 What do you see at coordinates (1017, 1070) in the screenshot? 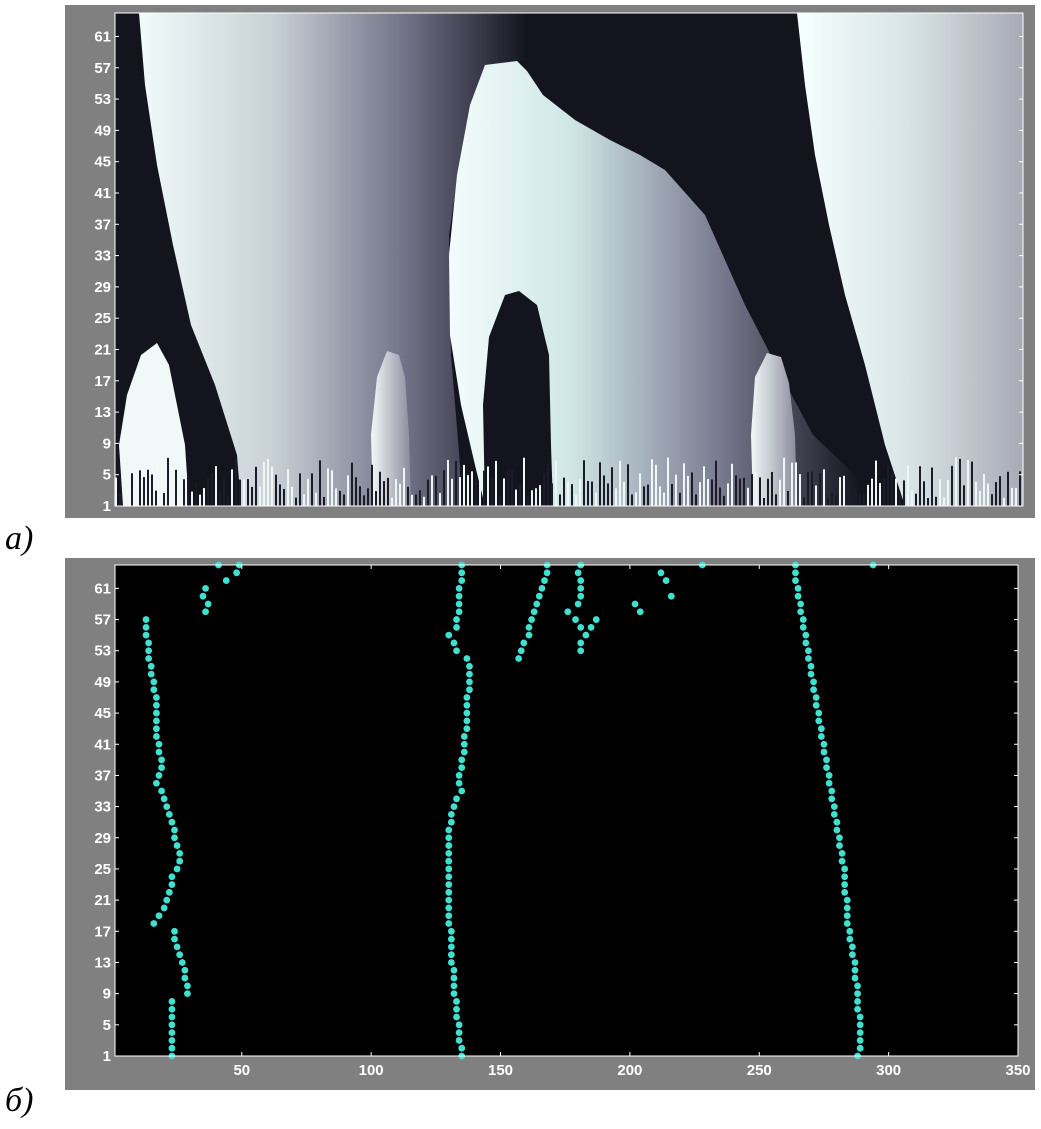
I see `x-tick-label: 350` at bounding box center [1017, 1070].